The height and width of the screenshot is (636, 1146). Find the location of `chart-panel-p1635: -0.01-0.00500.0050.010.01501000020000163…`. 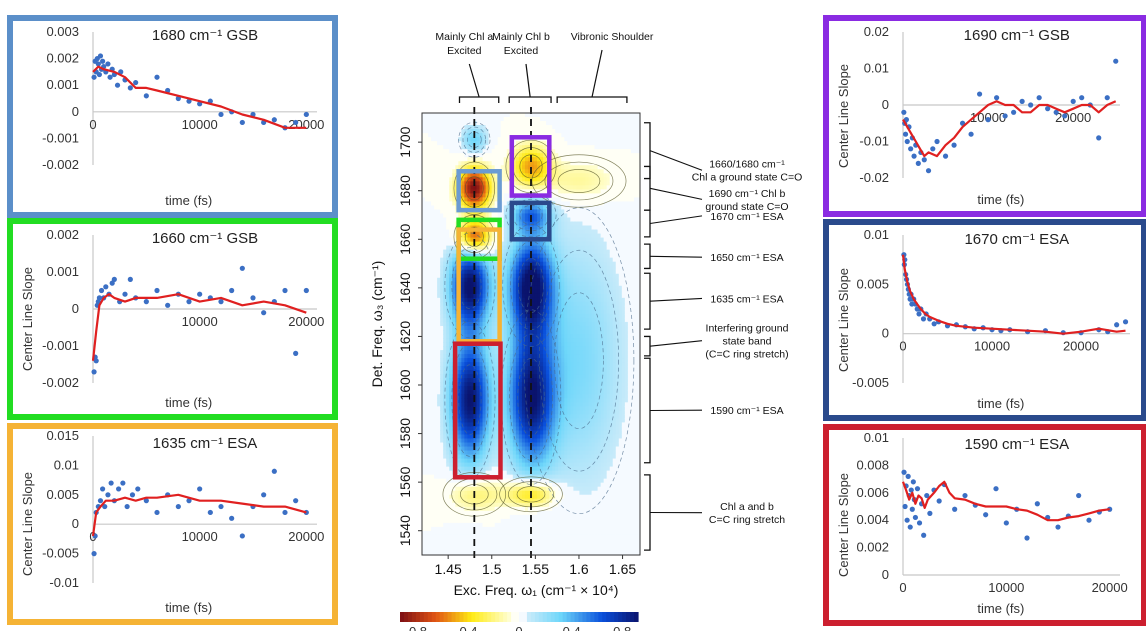

chart-panel-p1635: -0.01-0.00500.0050.010.01501000020000163… is located at coordinates (172, 524).